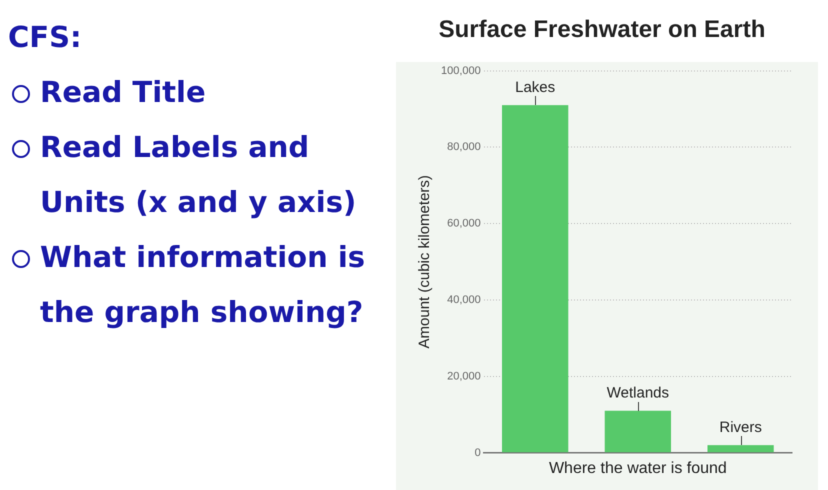 The width and height of the screenshot is (828, 490). I want to click on y-tick-label: 80,000, so click(464, 147).